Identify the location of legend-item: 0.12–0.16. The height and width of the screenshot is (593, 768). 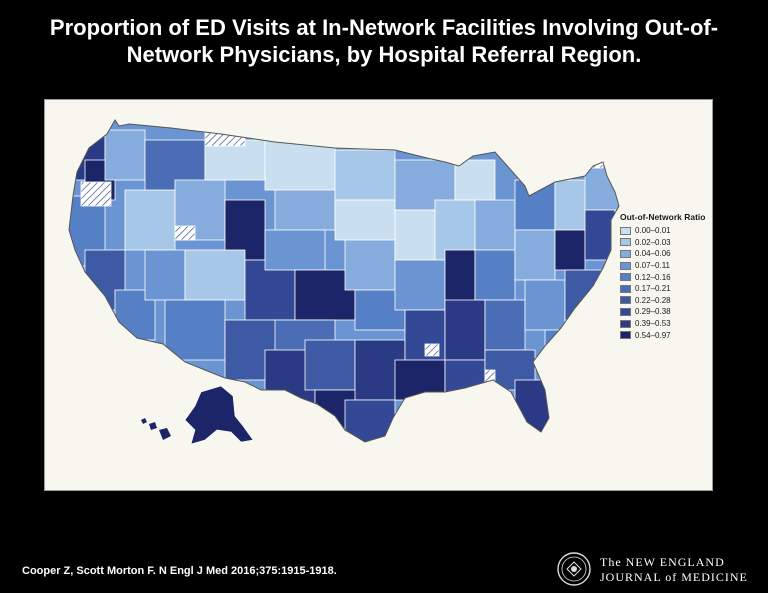
(664, 277).